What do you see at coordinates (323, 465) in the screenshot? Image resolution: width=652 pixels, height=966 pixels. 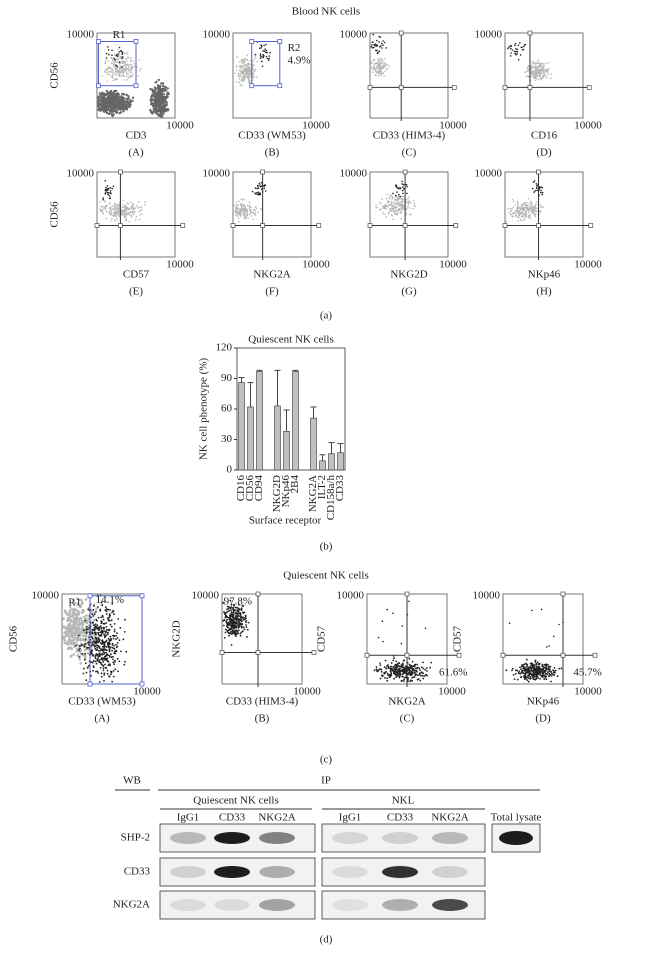 I see `bar` at bounding box center [323, 465].